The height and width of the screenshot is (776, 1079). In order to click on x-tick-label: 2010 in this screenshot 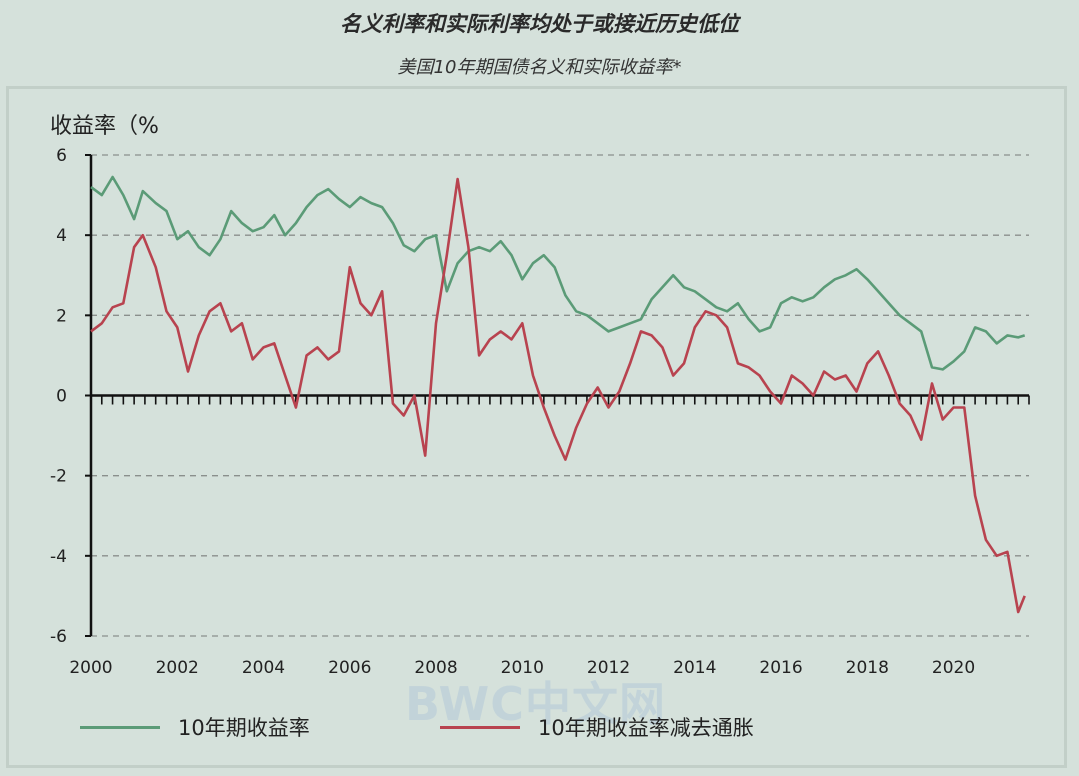, I will do `click(522, 668)`.